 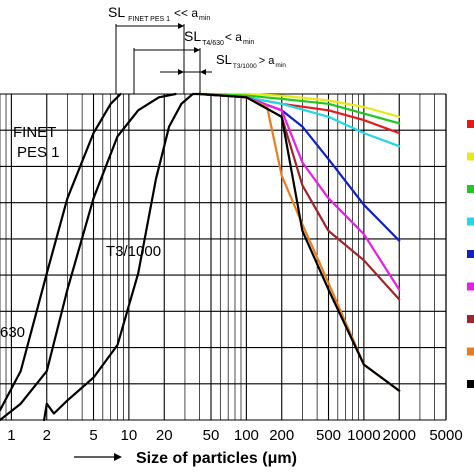 I want to click on sl-t3-relsub: min, so click(x=280, y=65).